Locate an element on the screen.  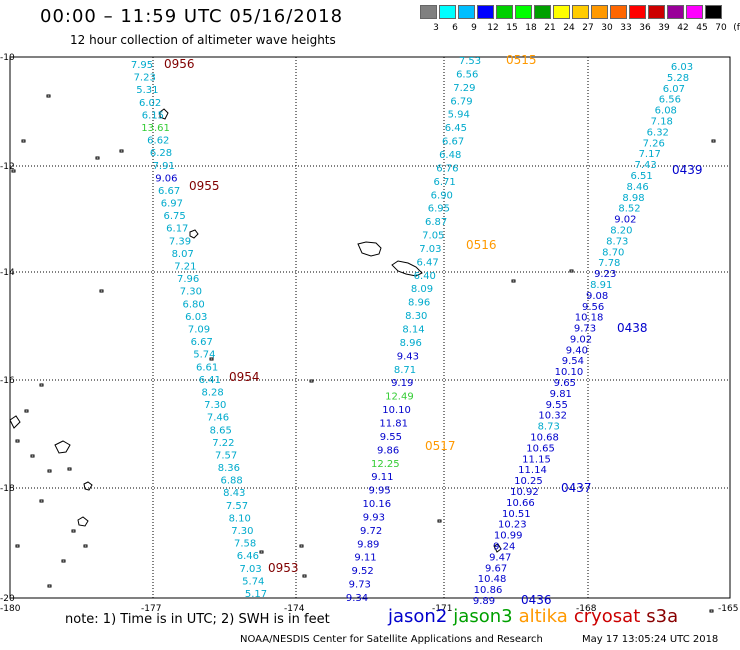
wave-height-label: 7.03 is located at coordinates (250, 569).